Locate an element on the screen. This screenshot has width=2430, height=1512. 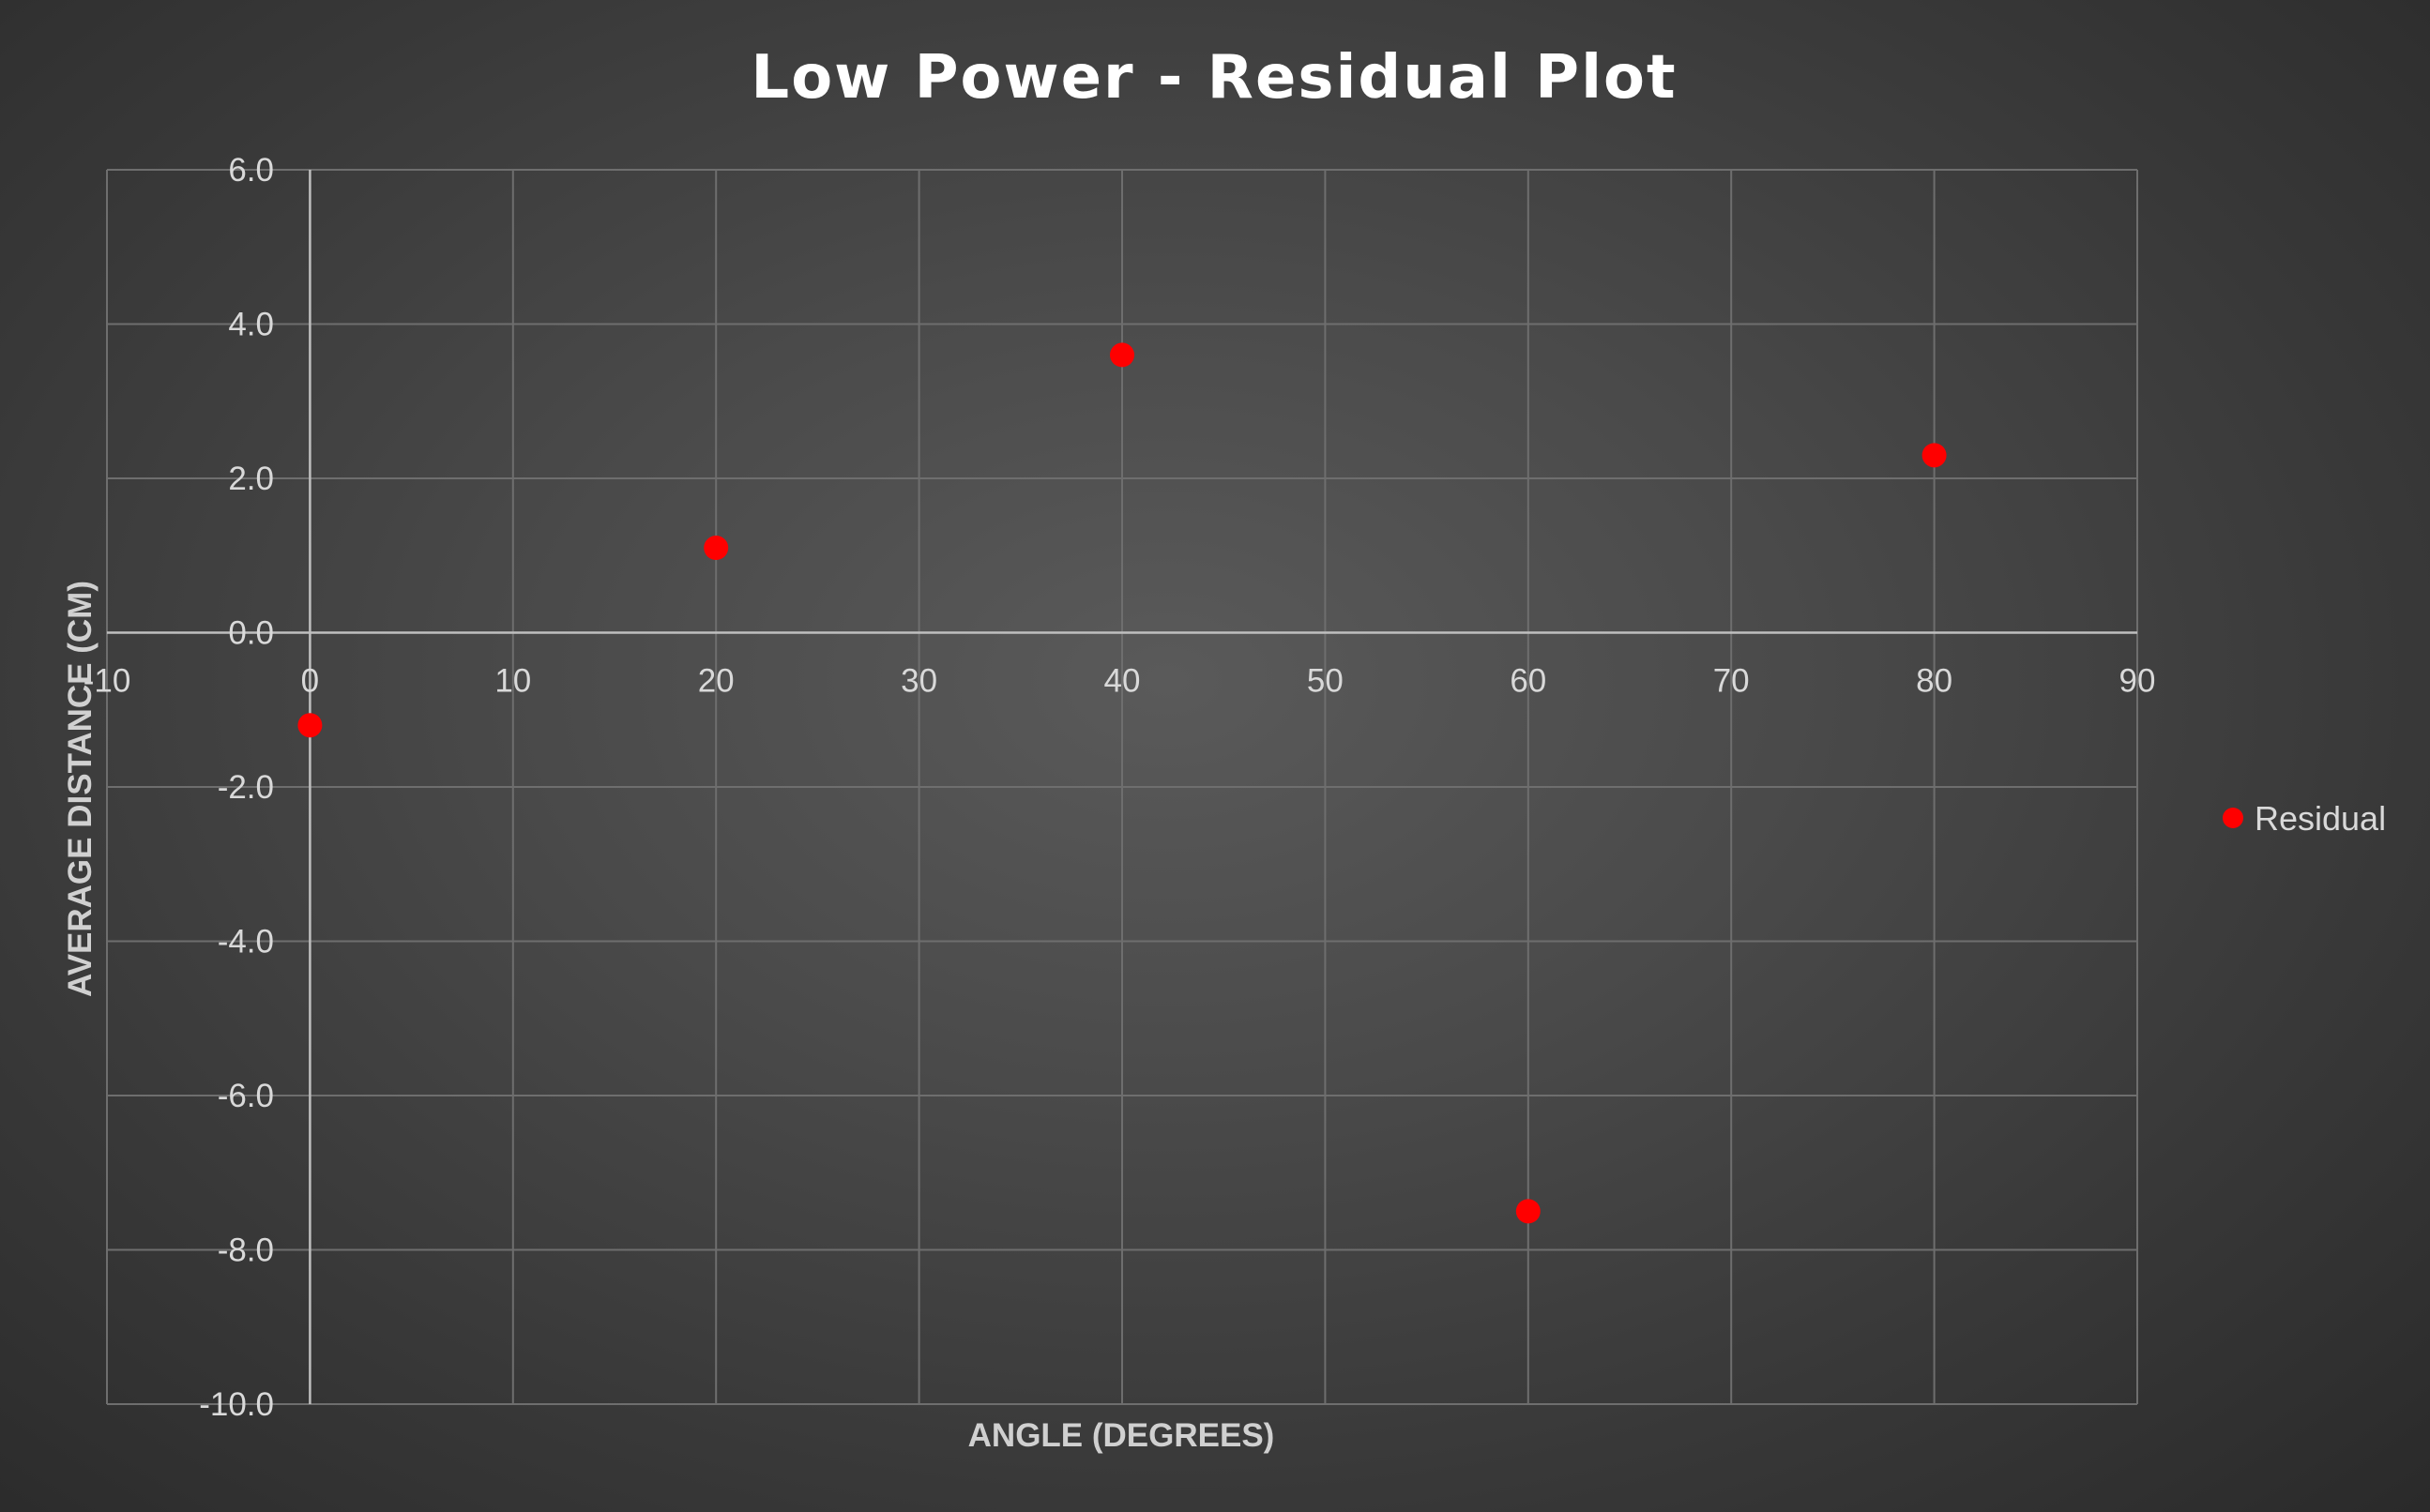
x-tick-label: 60 is located at coordinates (1528, 681).